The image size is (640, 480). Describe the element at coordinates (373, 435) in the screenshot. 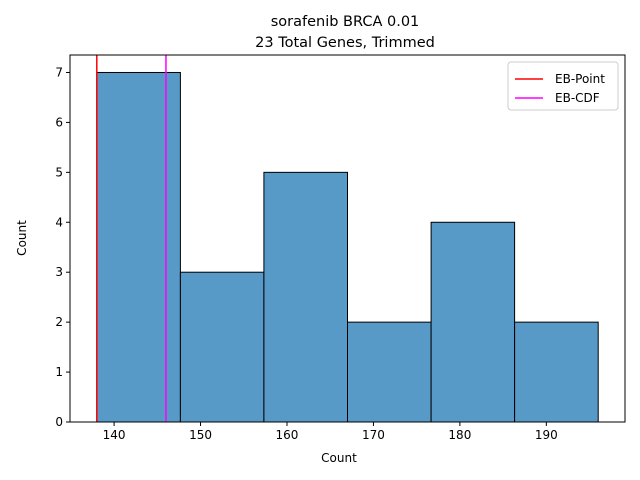

I see `x-tick-label: 170` at that location.